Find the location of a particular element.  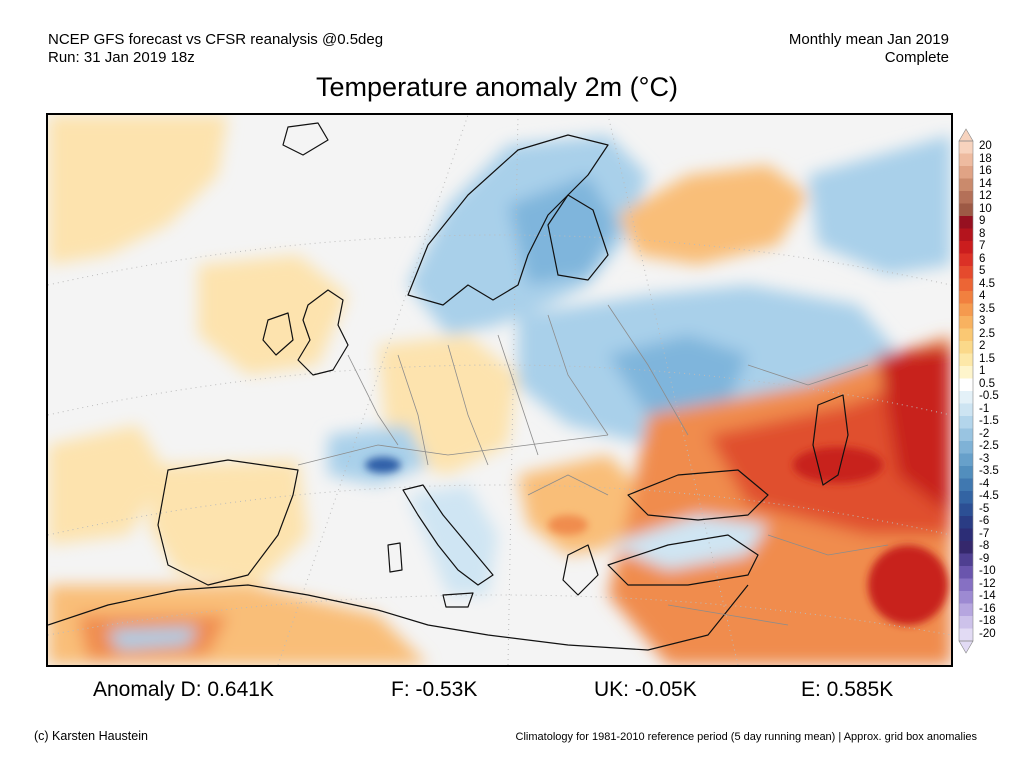

colorbar-label: 0.5 is located at coordinates (987, 383).